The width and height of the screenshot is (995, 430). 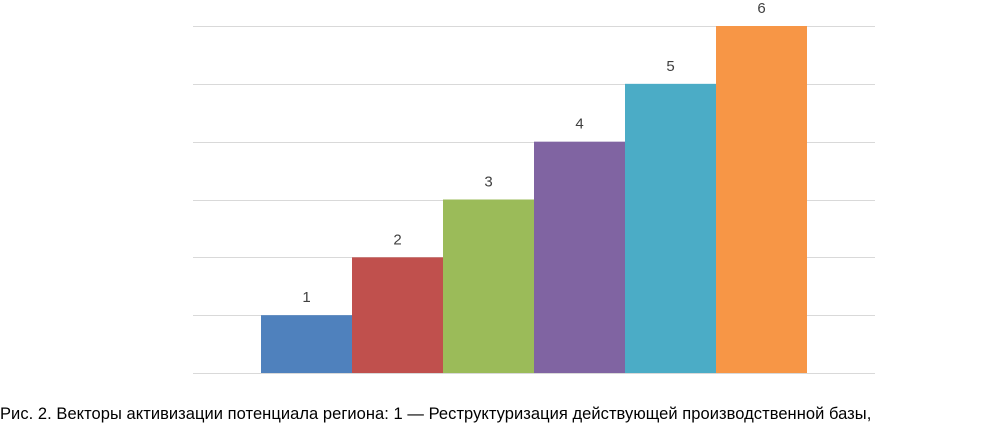 I want to click on data-label-5: 5, so click(x=670, y=66).